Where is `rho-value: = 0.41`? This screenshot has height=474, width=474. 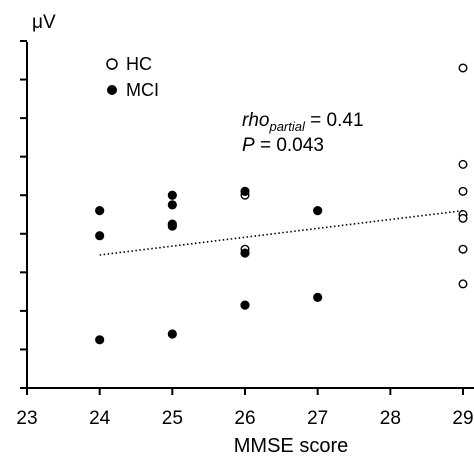 rho-value: = 0.41 is located at coordinates (334, 120).